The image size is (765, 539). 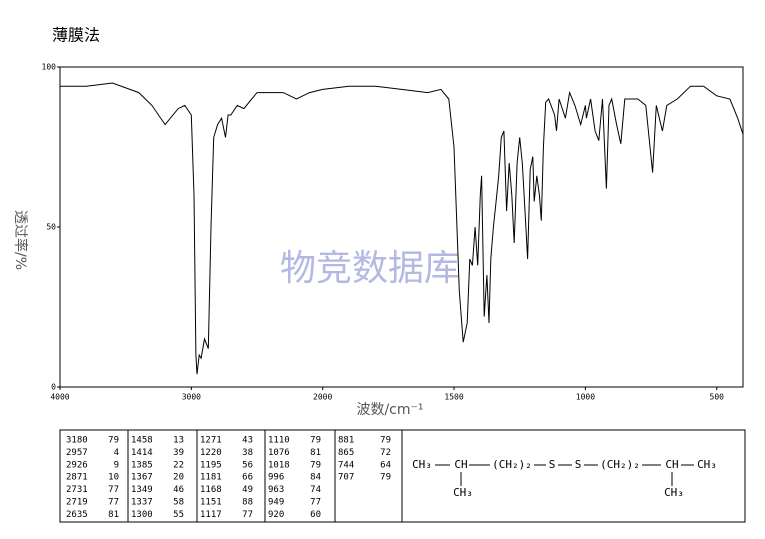 I want to click on peak-wavenumber: 963, so click(x=276, y=490).